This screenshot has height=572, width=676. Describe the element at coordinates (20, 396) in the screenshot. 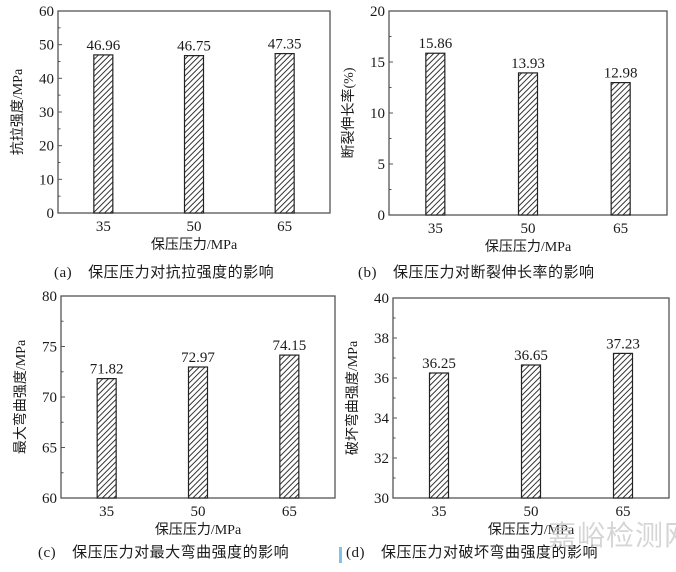

I see `y-axis-label: 最大弯曲强度/MPa` at that location.